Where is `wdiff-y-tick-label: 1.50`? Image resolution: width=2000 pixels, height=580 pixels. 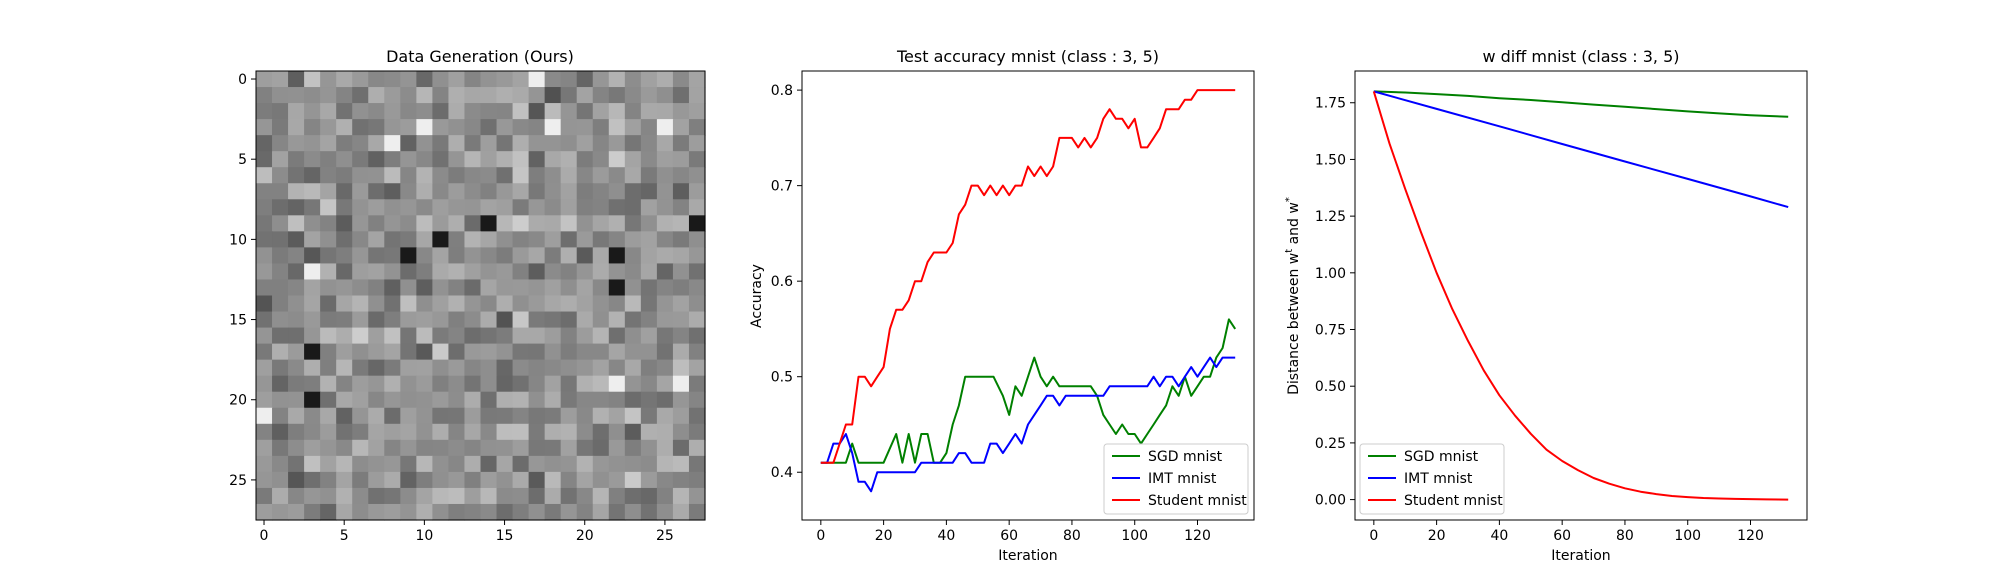 wdiff-y-tick-label: 1.50 is located at coordinates (1330, 160).